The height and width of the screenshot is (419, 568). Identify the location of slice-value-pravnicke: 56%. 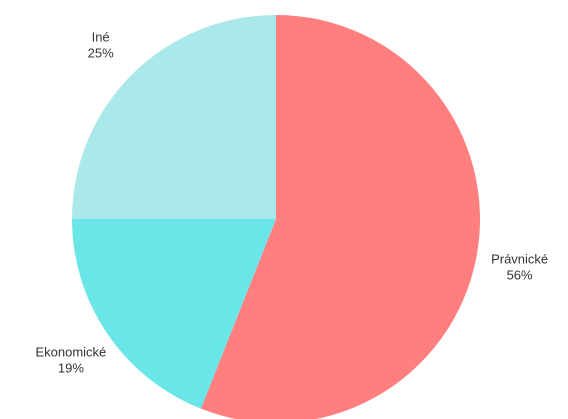
(520, 274).